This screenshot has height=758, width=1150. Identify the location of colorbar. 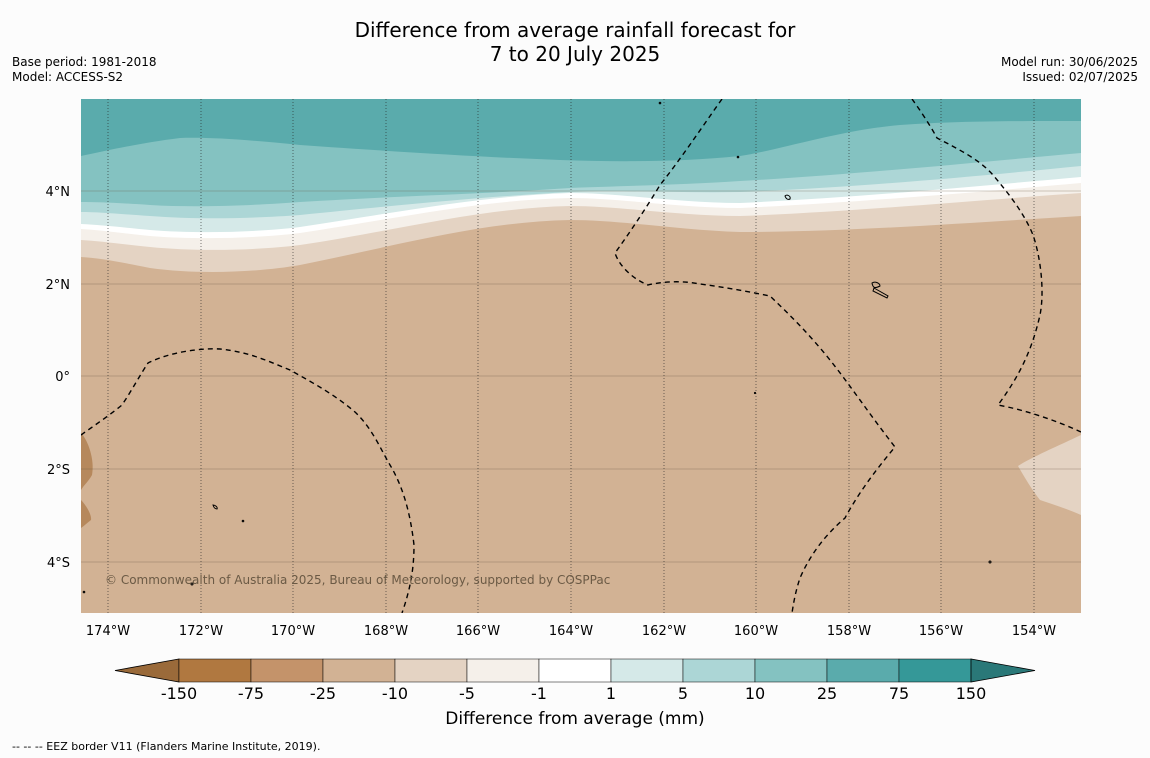
(575, 670).